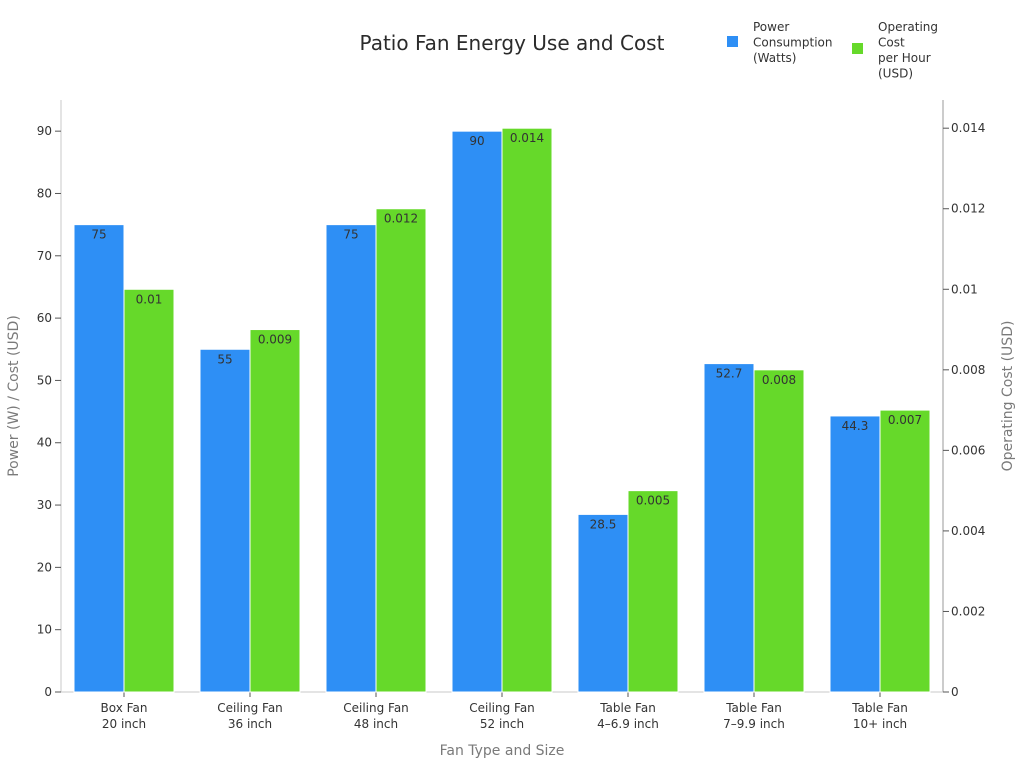  Describe the element at coordinates (44, 256) in the screenshot. I see `y-tick-label: 70` at that location.